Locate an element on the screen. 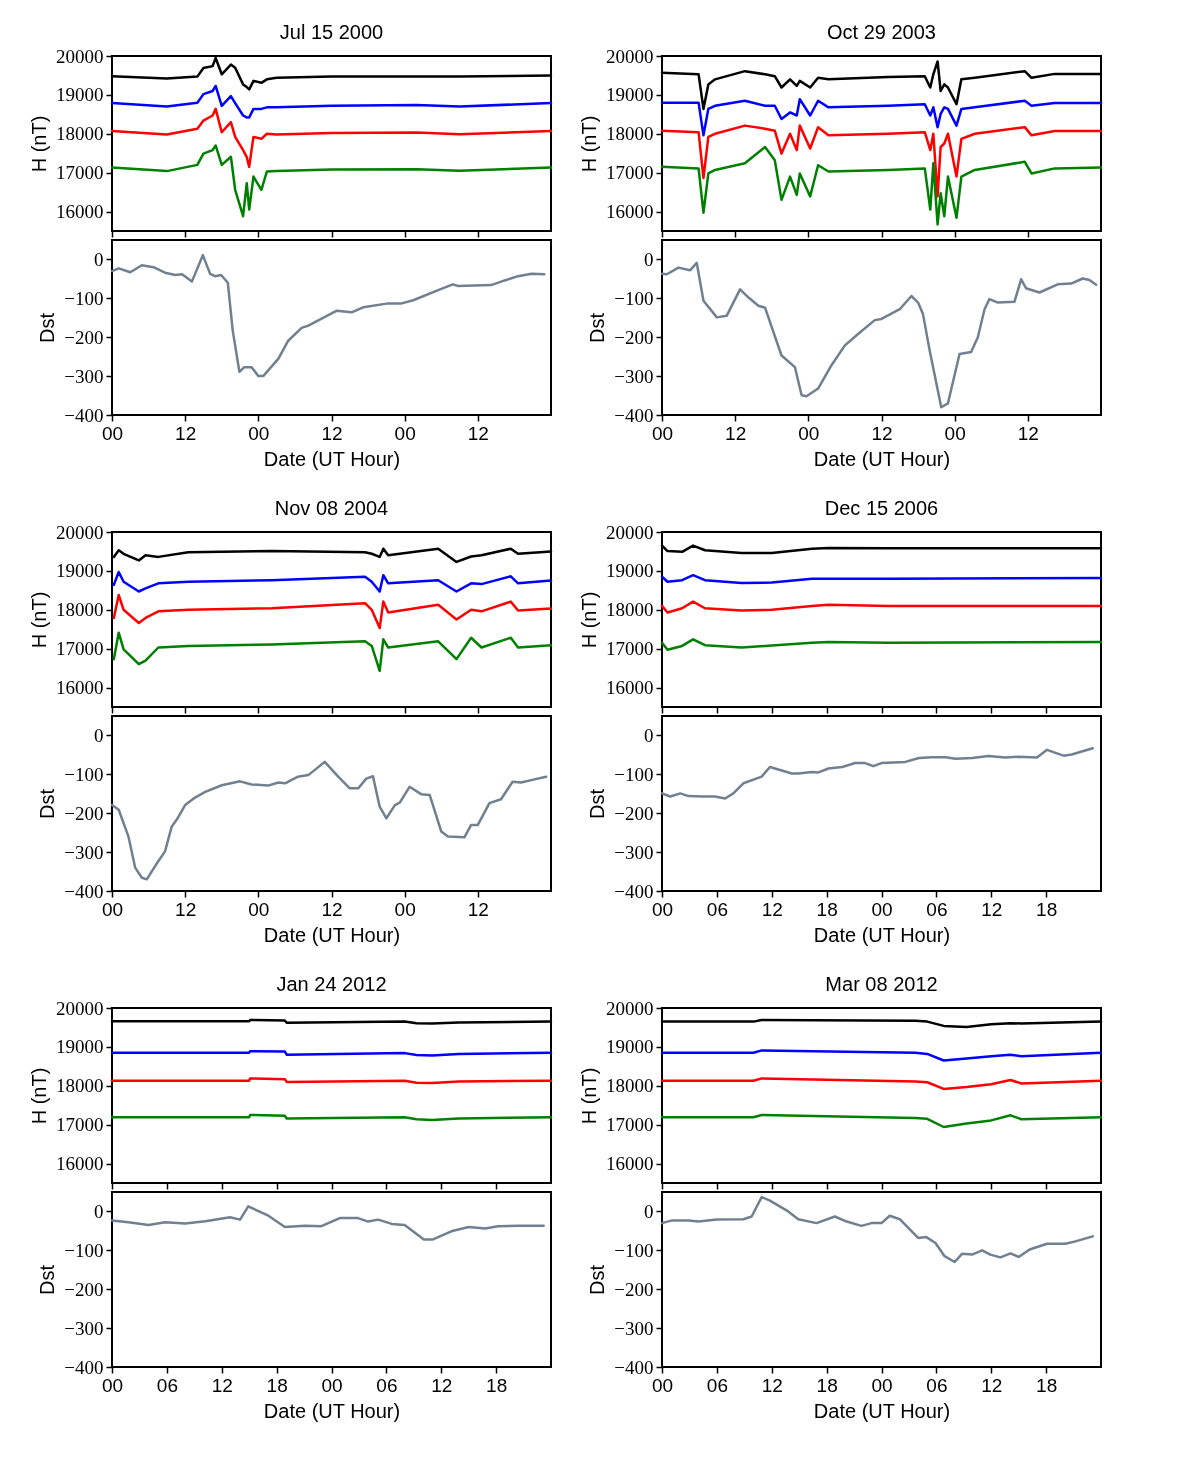 The height and width of the screenshot is (1484, 1200). chart-title: Jul 15 2000 is located at coordinates (331, 32).